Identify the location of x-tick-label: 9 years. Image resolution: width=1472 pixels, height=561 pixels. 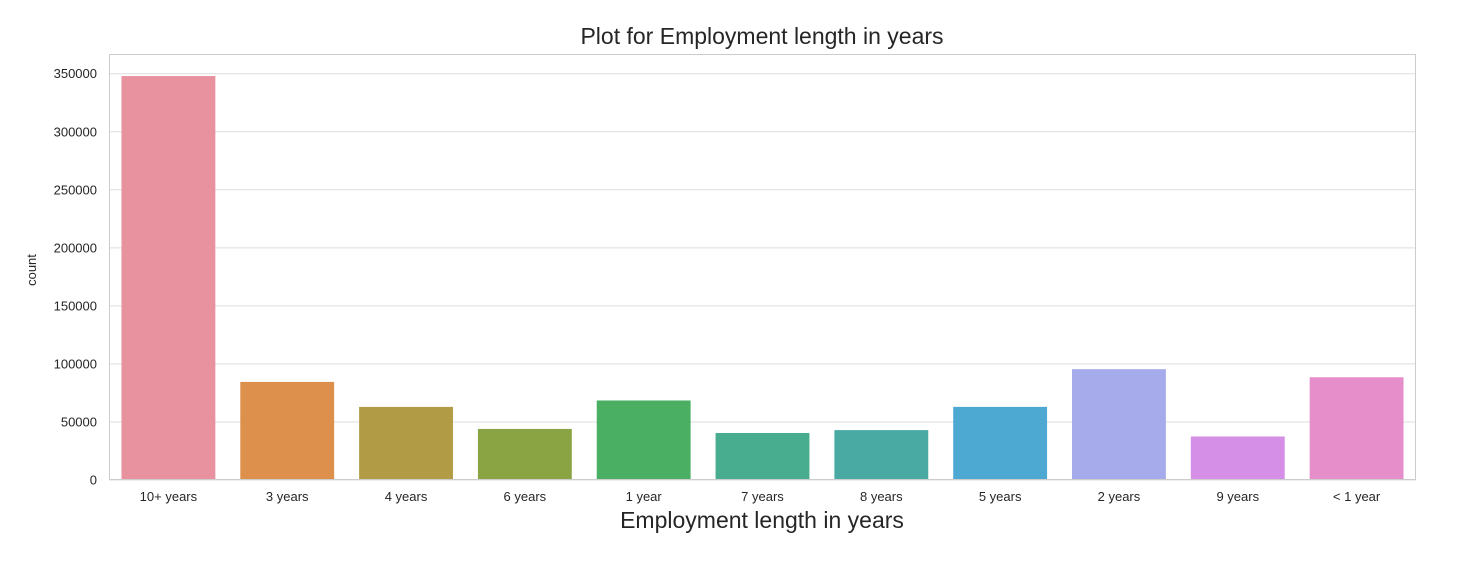
(1237, 496).